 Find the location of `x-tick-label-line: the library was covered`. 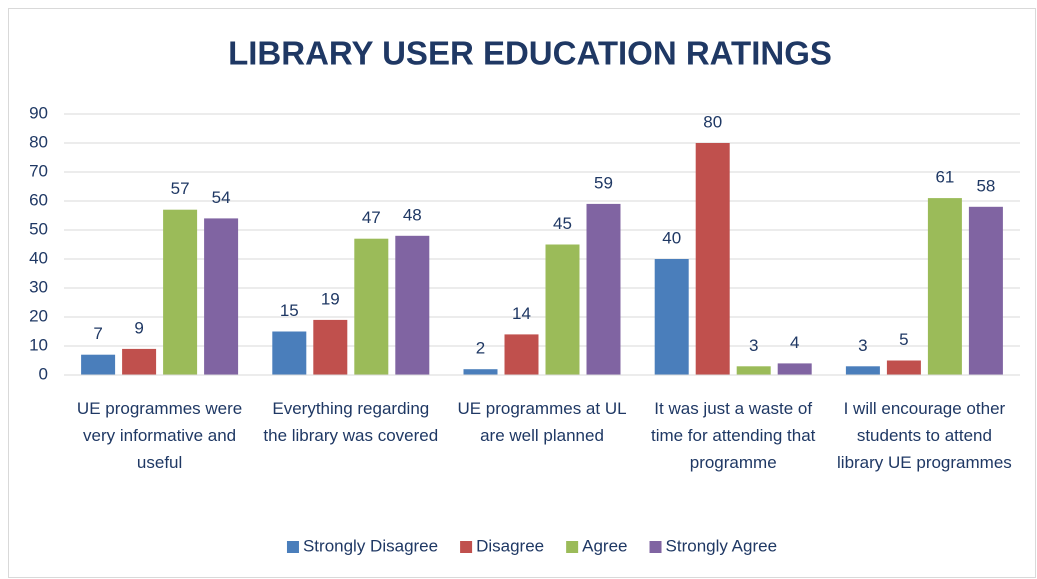

x-tick-label-line: the library was covered is located at coordinates (350, 435).